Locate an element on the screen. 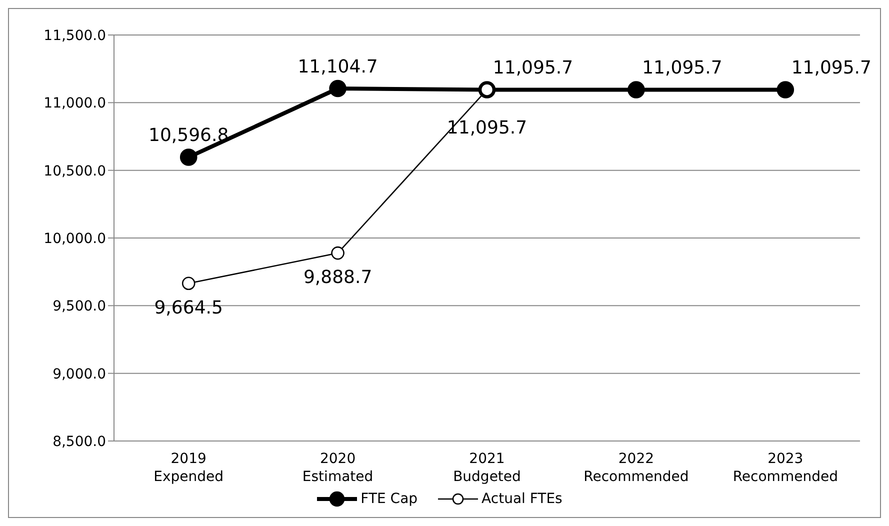  x-tick-label: 2019 Expended is located at coordinates (189, 468).